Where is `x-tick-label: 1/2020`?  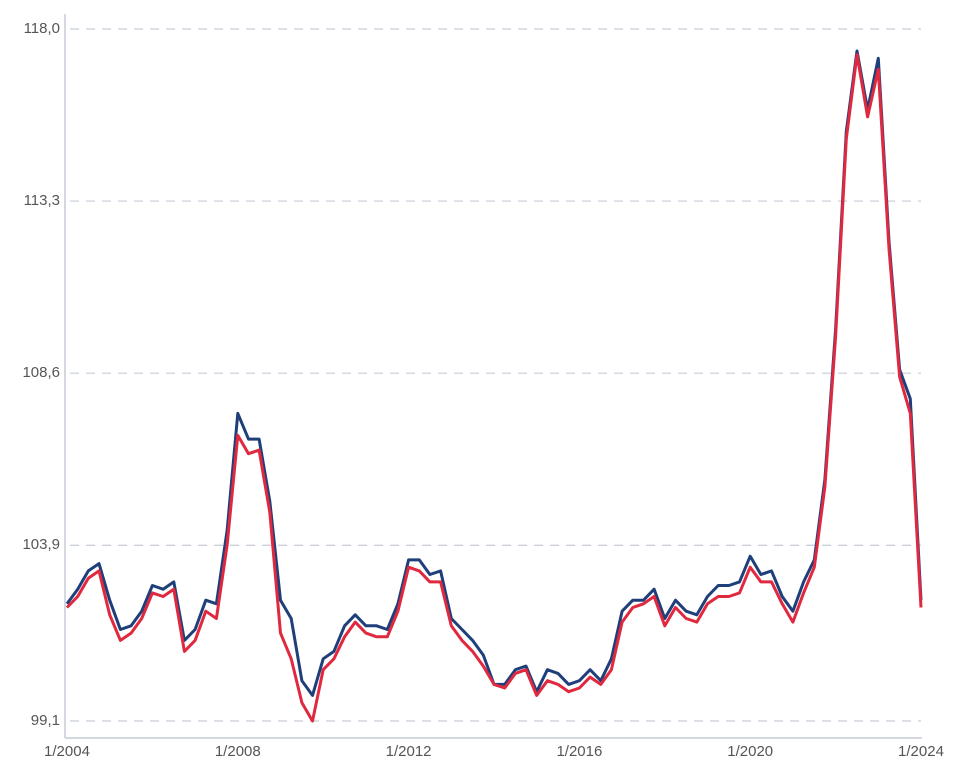
x-tick-label: 1/2020 is located at coordinates (750, 751).